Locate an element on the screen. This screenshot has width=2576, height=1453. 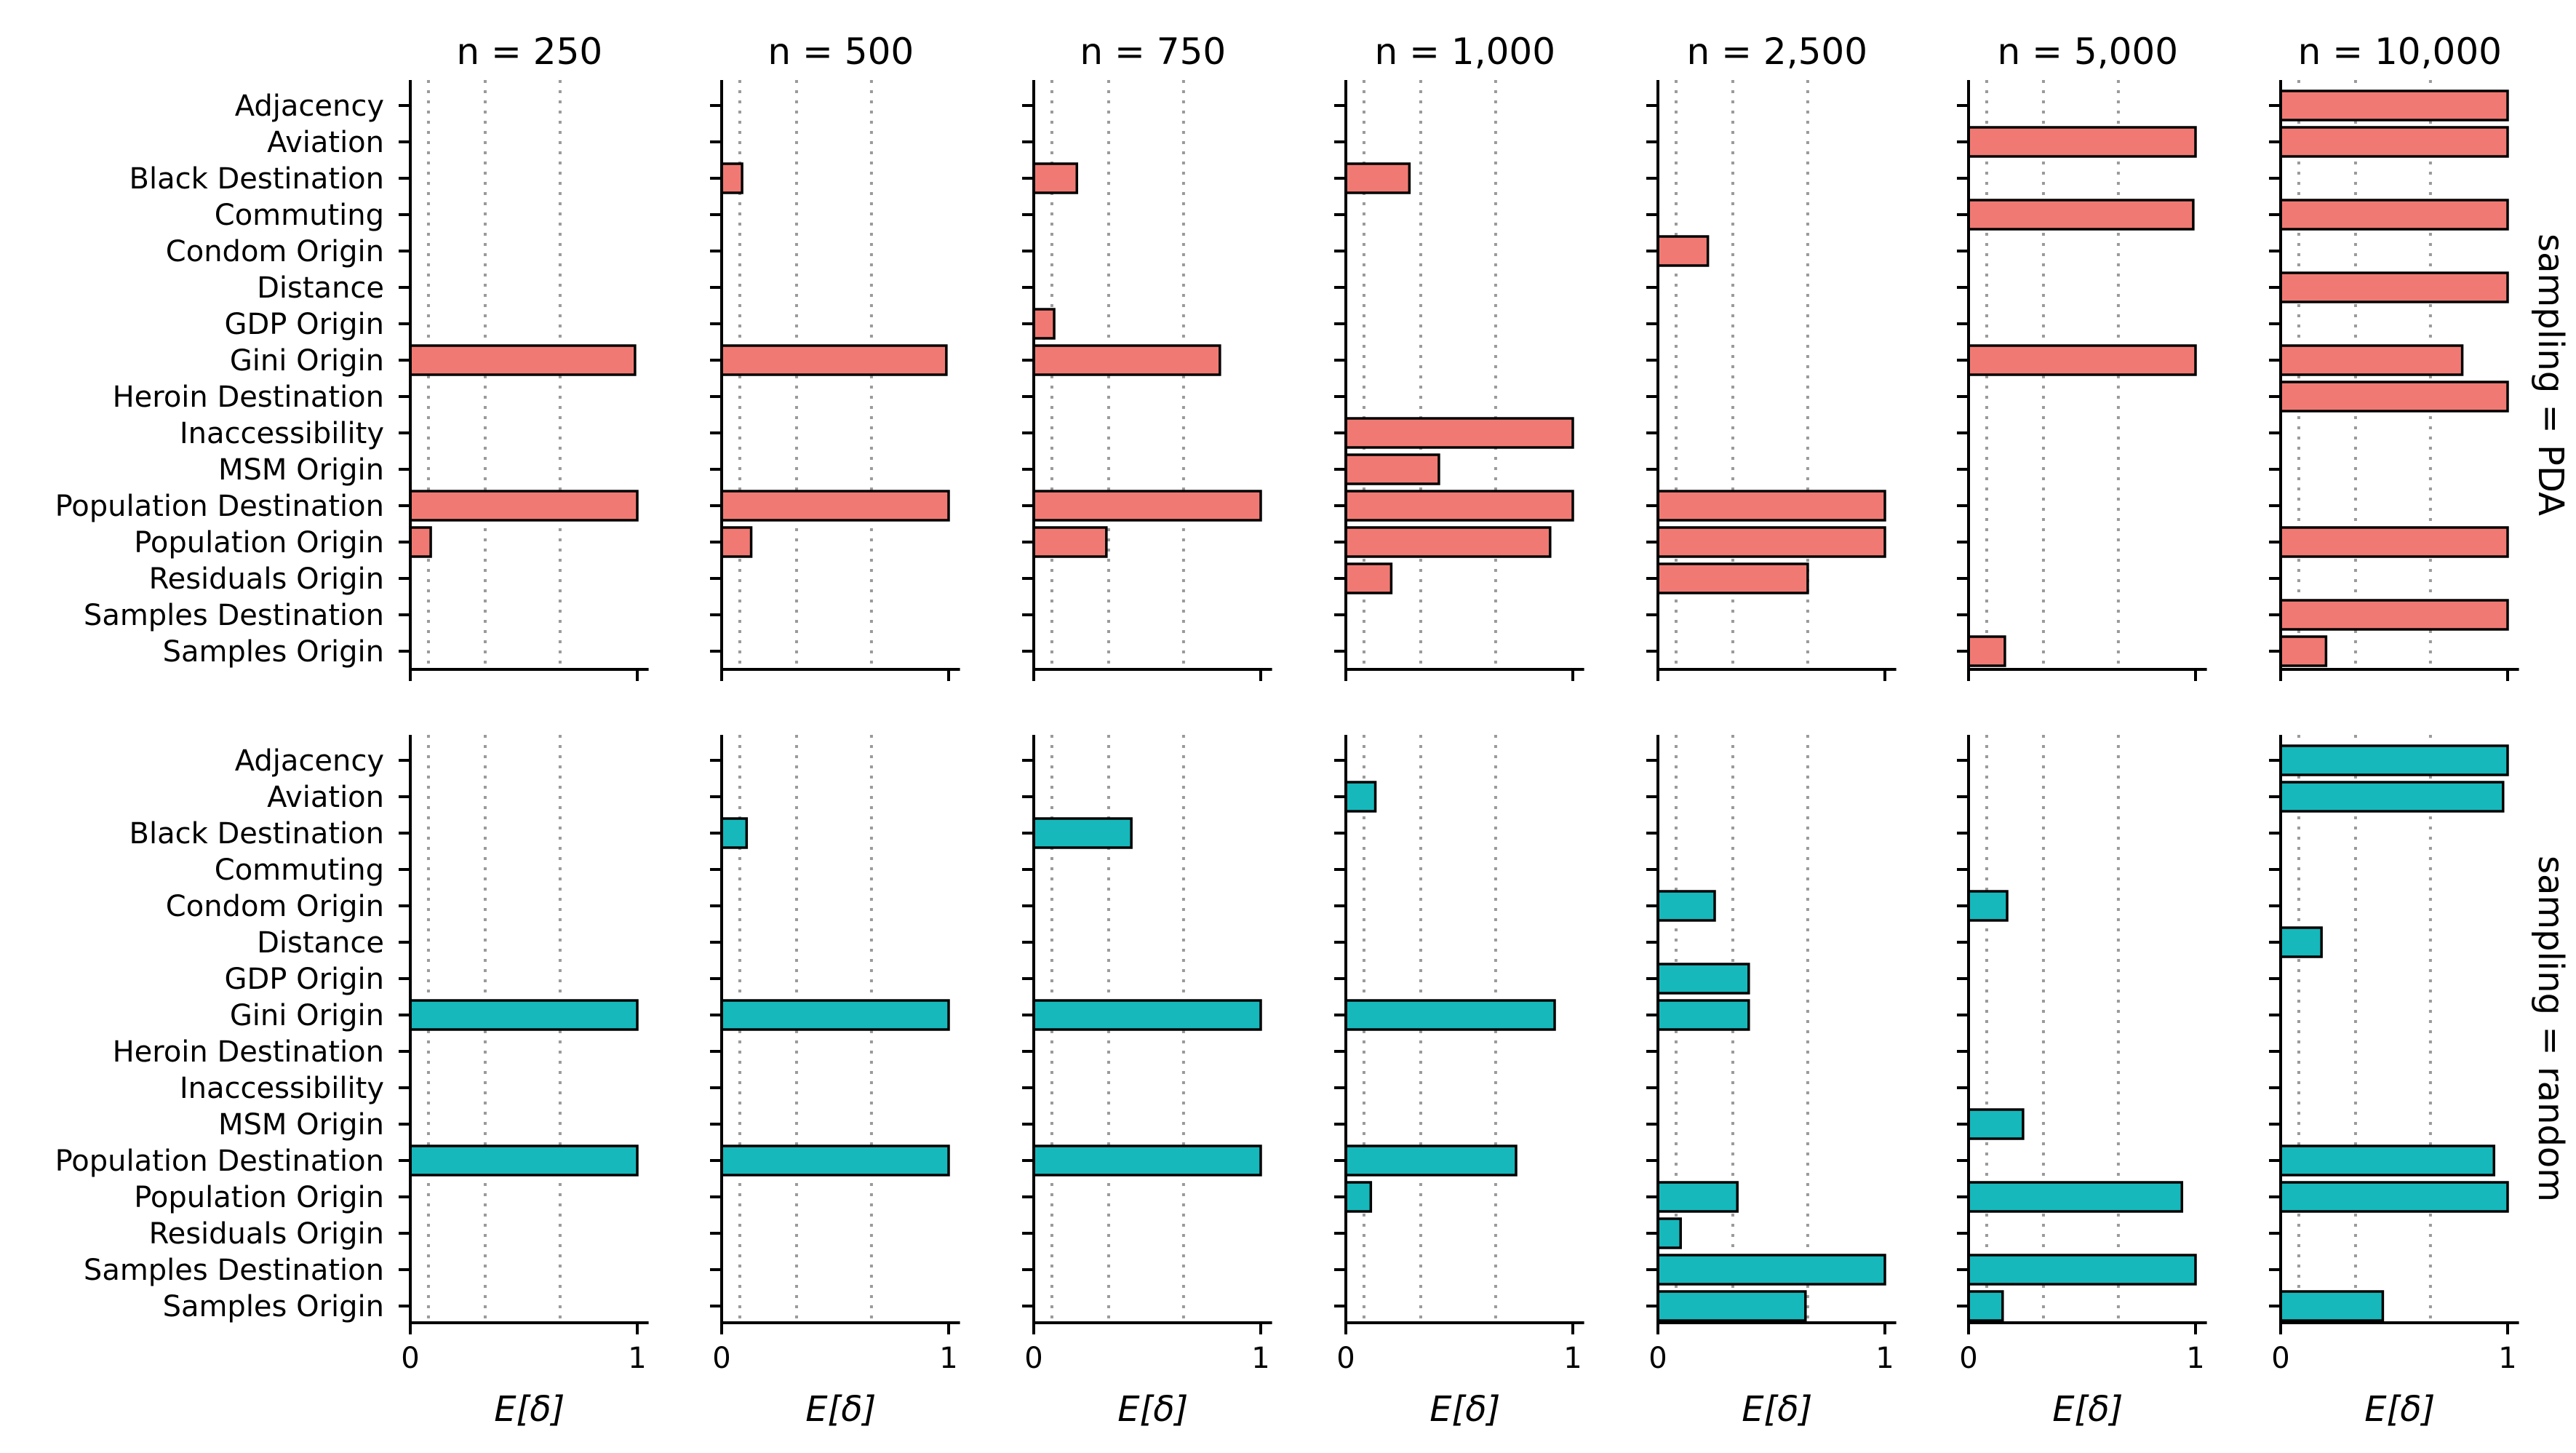
category-label: Black Destination is located at coordinates (256, 179).